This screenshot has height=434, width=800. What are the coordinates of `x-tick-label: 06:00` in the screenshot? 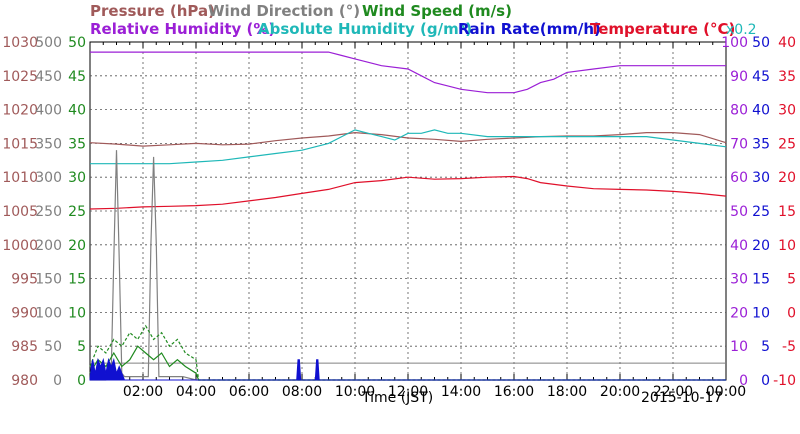 It's located at (249, 392).